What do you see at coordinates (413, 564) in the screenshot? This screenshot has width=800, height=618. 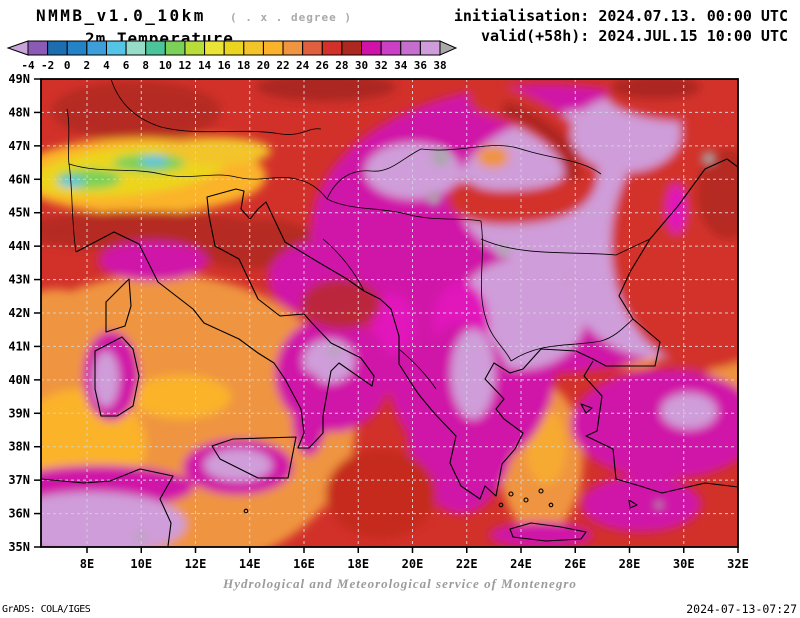 I see `lon-tick-label: 20E` at bounding box center [413, 564].